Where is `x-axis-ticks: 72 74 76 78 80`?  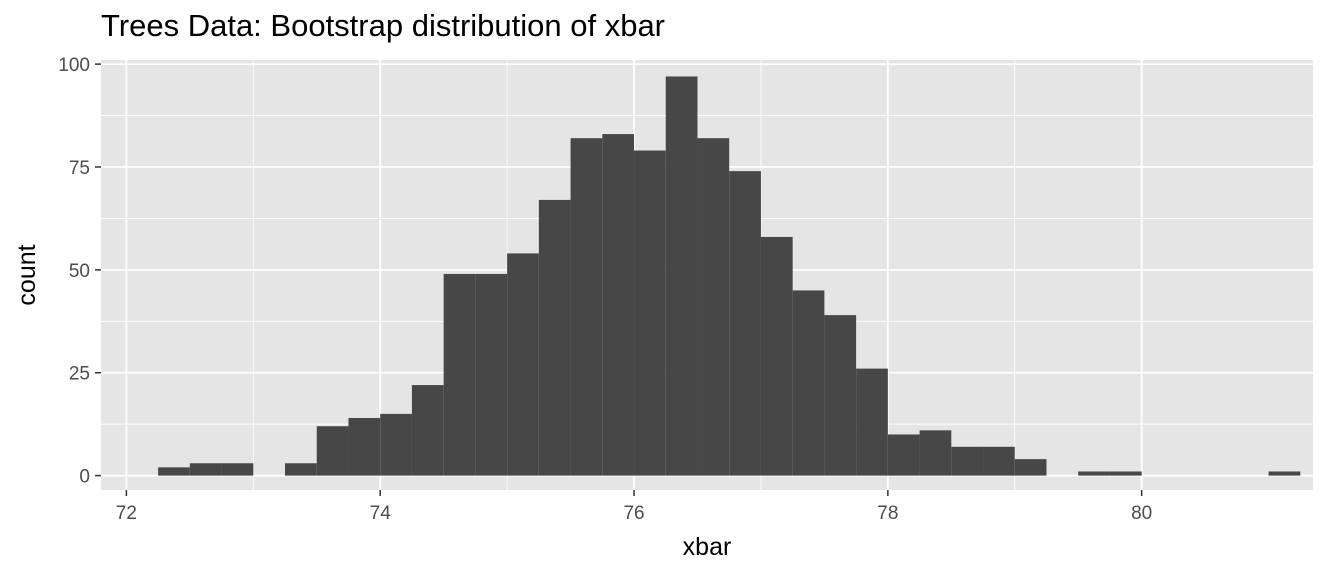
x-axis-ticks: 72 74 76 78 80 is located at coordinates (634, 507).